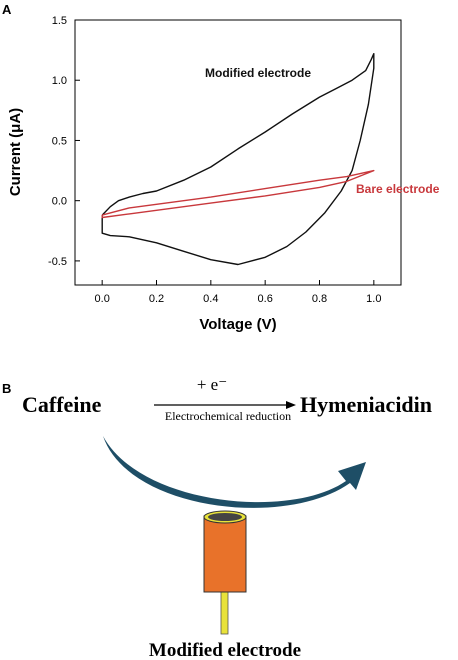  Describe the element at coordinates (212, 384) in the screenshot. I see `electron-label: + e⁻` at that location.